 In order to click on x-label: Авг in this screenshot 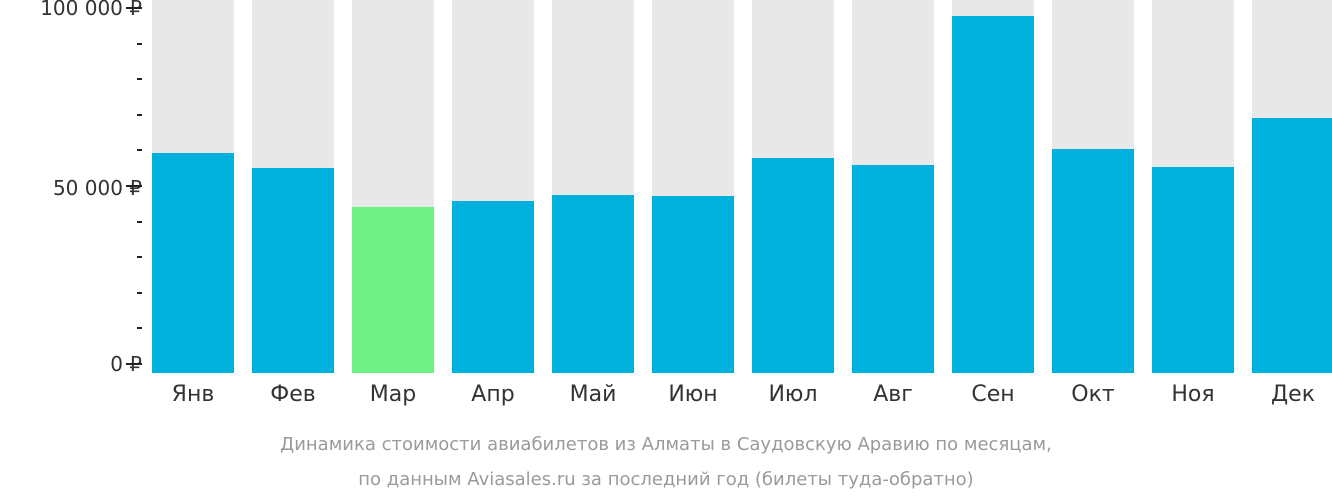, I will do `click(893, 394)`.